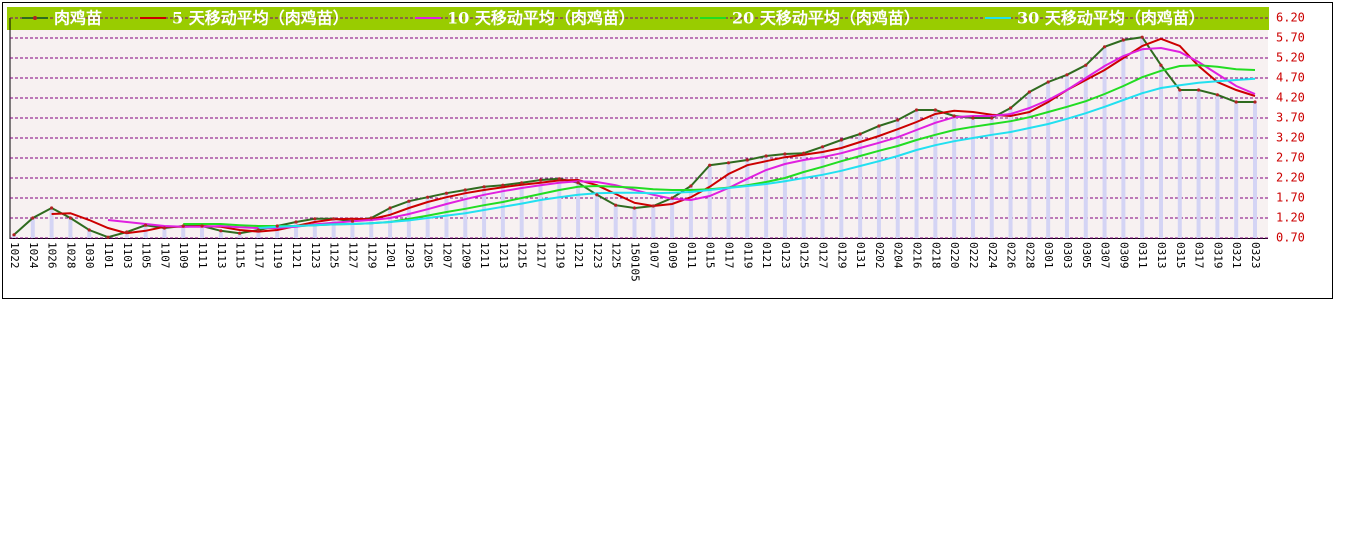  What do you see at coordinates (804, 255) in the screenshot?
I see `x-tick-label: 0125` at bounding box center [804, 255].